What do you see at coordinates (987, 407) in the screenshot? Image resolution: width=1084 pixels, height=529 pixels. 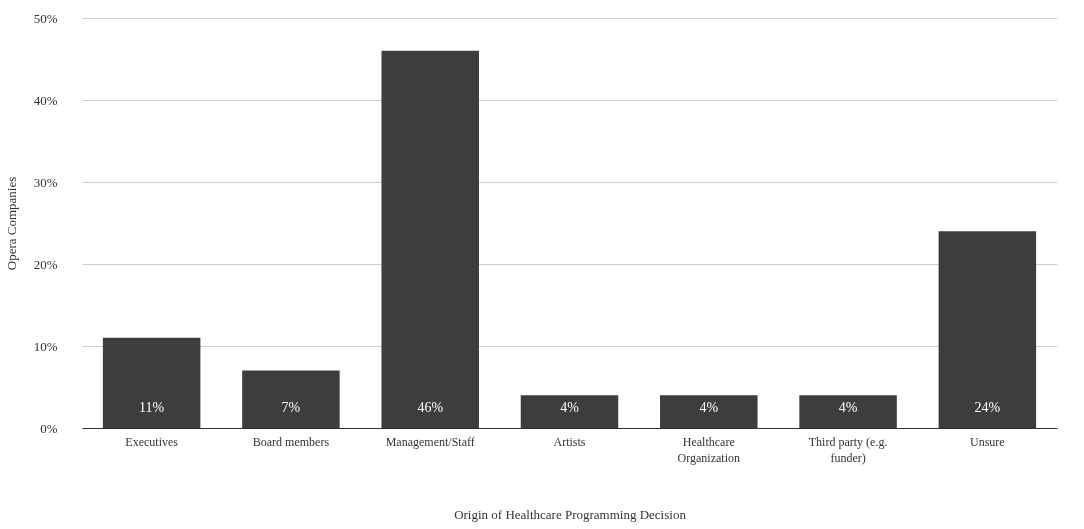 I see `data-label: 24%` at bounding box center [987, 407].